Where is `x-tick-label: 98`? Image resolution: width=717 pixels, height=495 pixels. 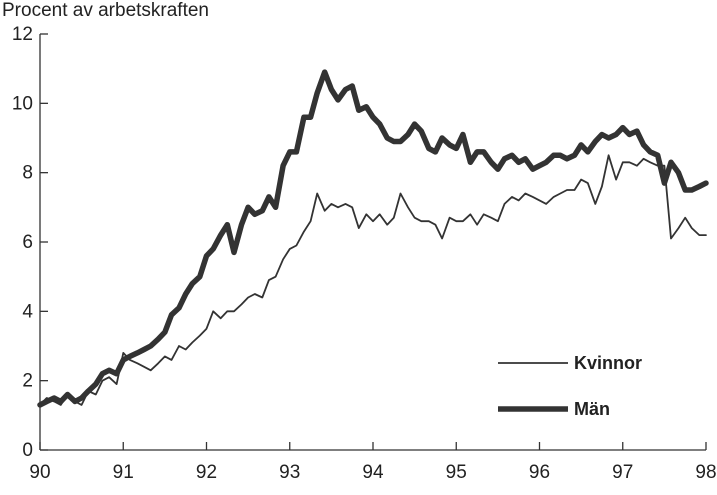 x-tick-label: 98 is located at coordinates (705, 472).